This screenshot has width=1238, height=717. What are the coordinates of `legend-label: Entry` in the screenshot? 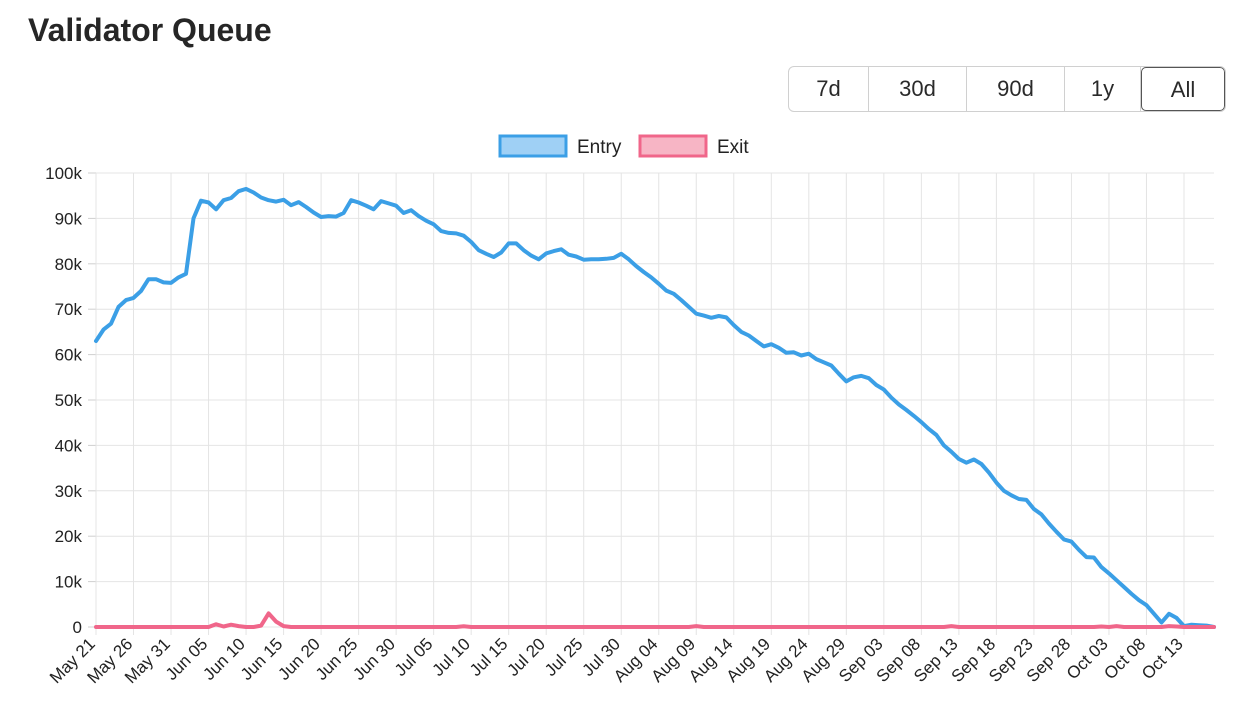 It's located at (599, 147).